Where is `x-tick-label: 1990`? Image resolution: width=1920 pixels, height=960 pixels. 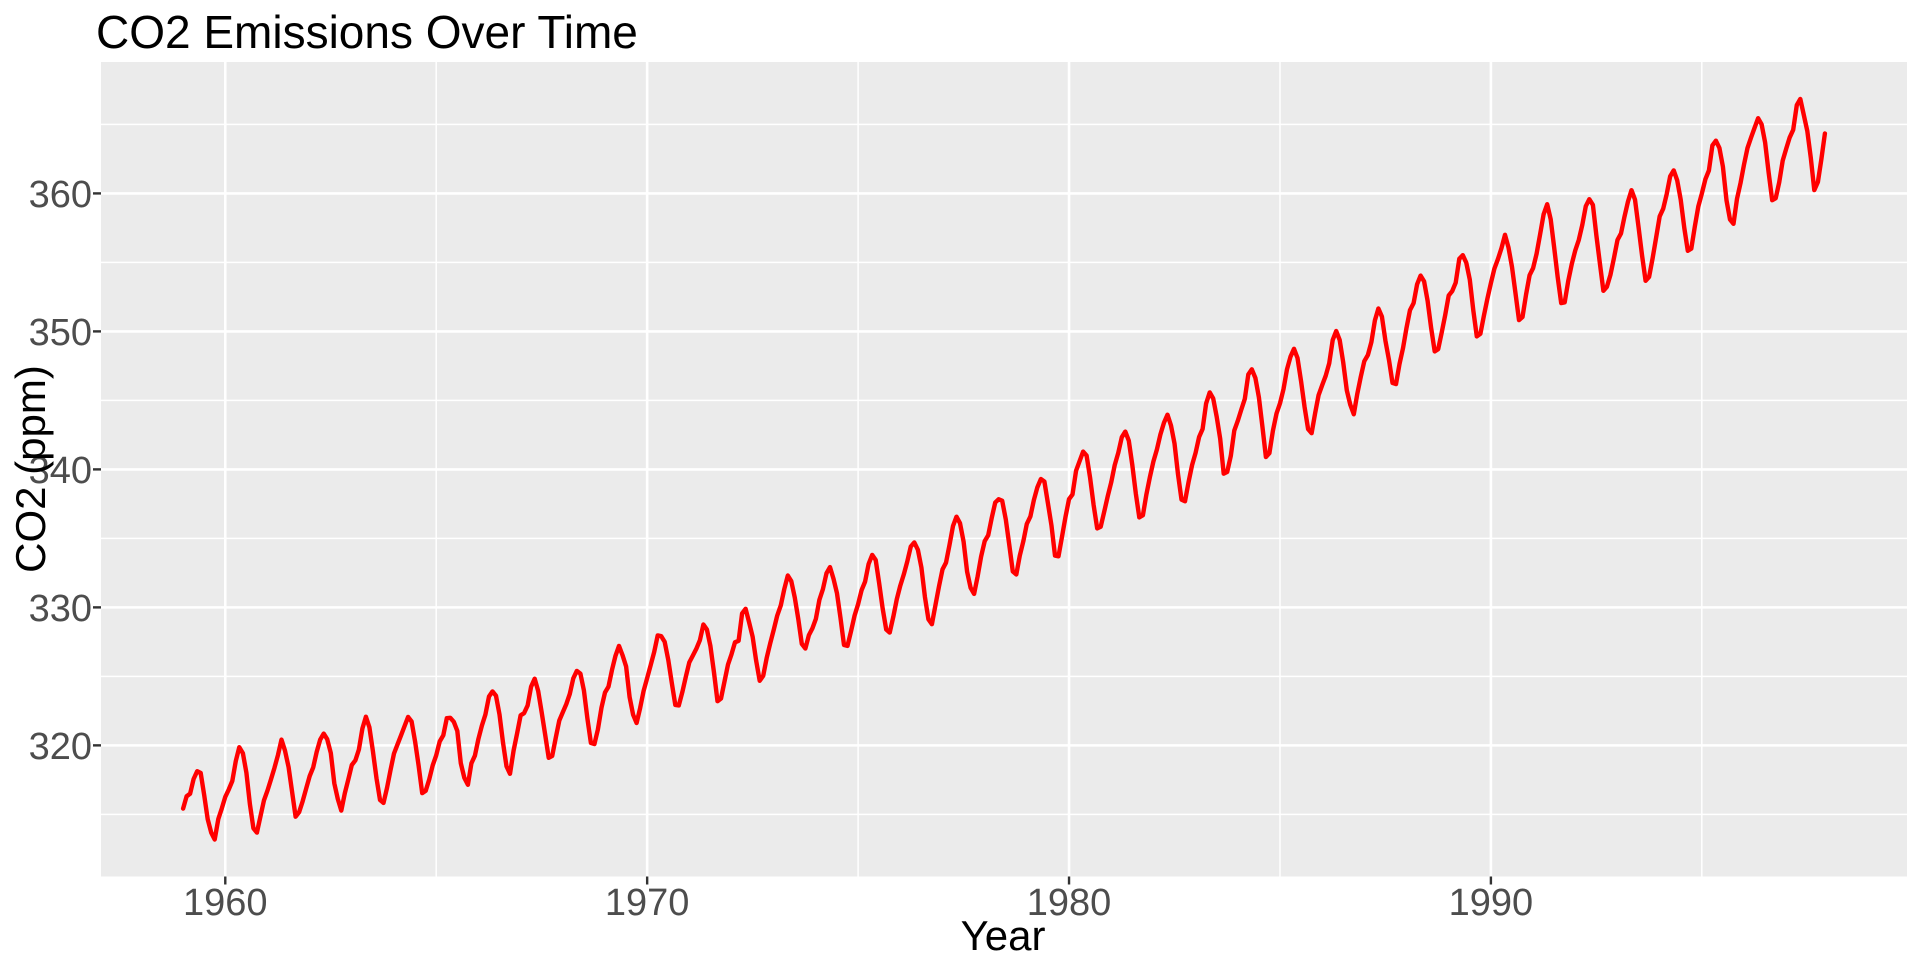 x-tick-label: 1990 is located at coordinates (1491, 903).